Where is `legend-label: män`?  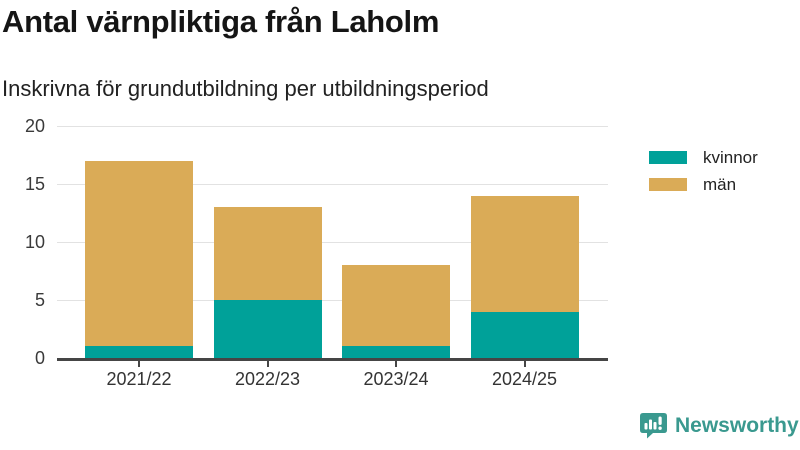
legend-label: män is located at coordinates (720, 184).